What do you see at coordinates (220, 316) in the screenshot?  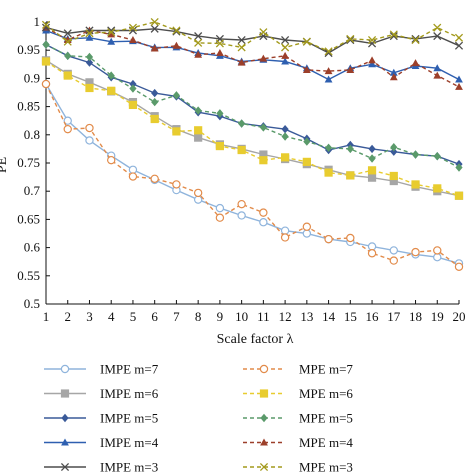 I see `x-tick-label: 9` at bounding box center [220, 316].